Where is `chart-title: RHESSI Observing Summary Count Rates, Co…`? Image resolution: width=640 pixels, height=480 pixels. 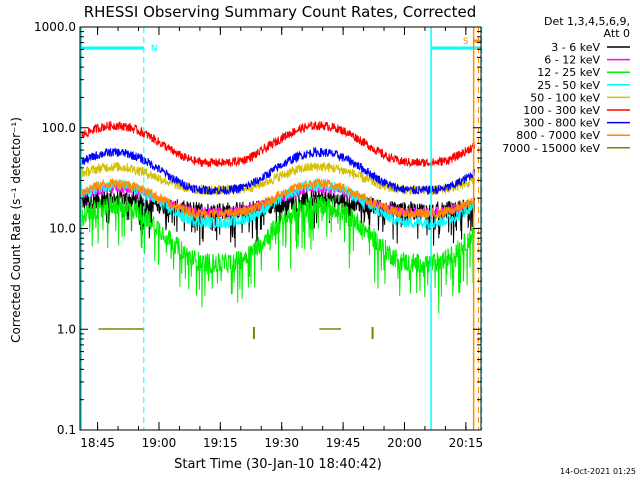 chart-title: RHESSI Observing Summary Count Rates, Co… is located at coordinates (280, 12).